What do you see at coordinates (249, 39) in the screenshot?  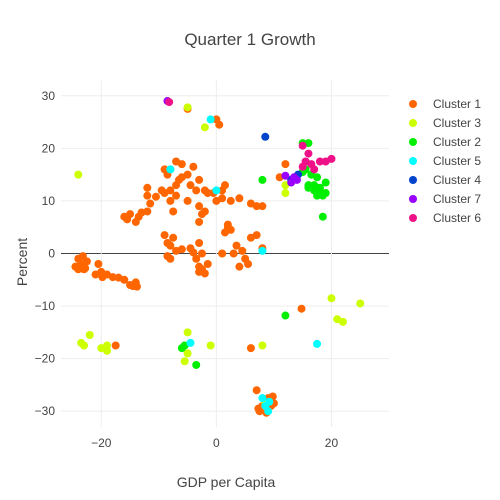 I see `chart-title: Quarter 1 Growth` at bounding box center [249, 39].